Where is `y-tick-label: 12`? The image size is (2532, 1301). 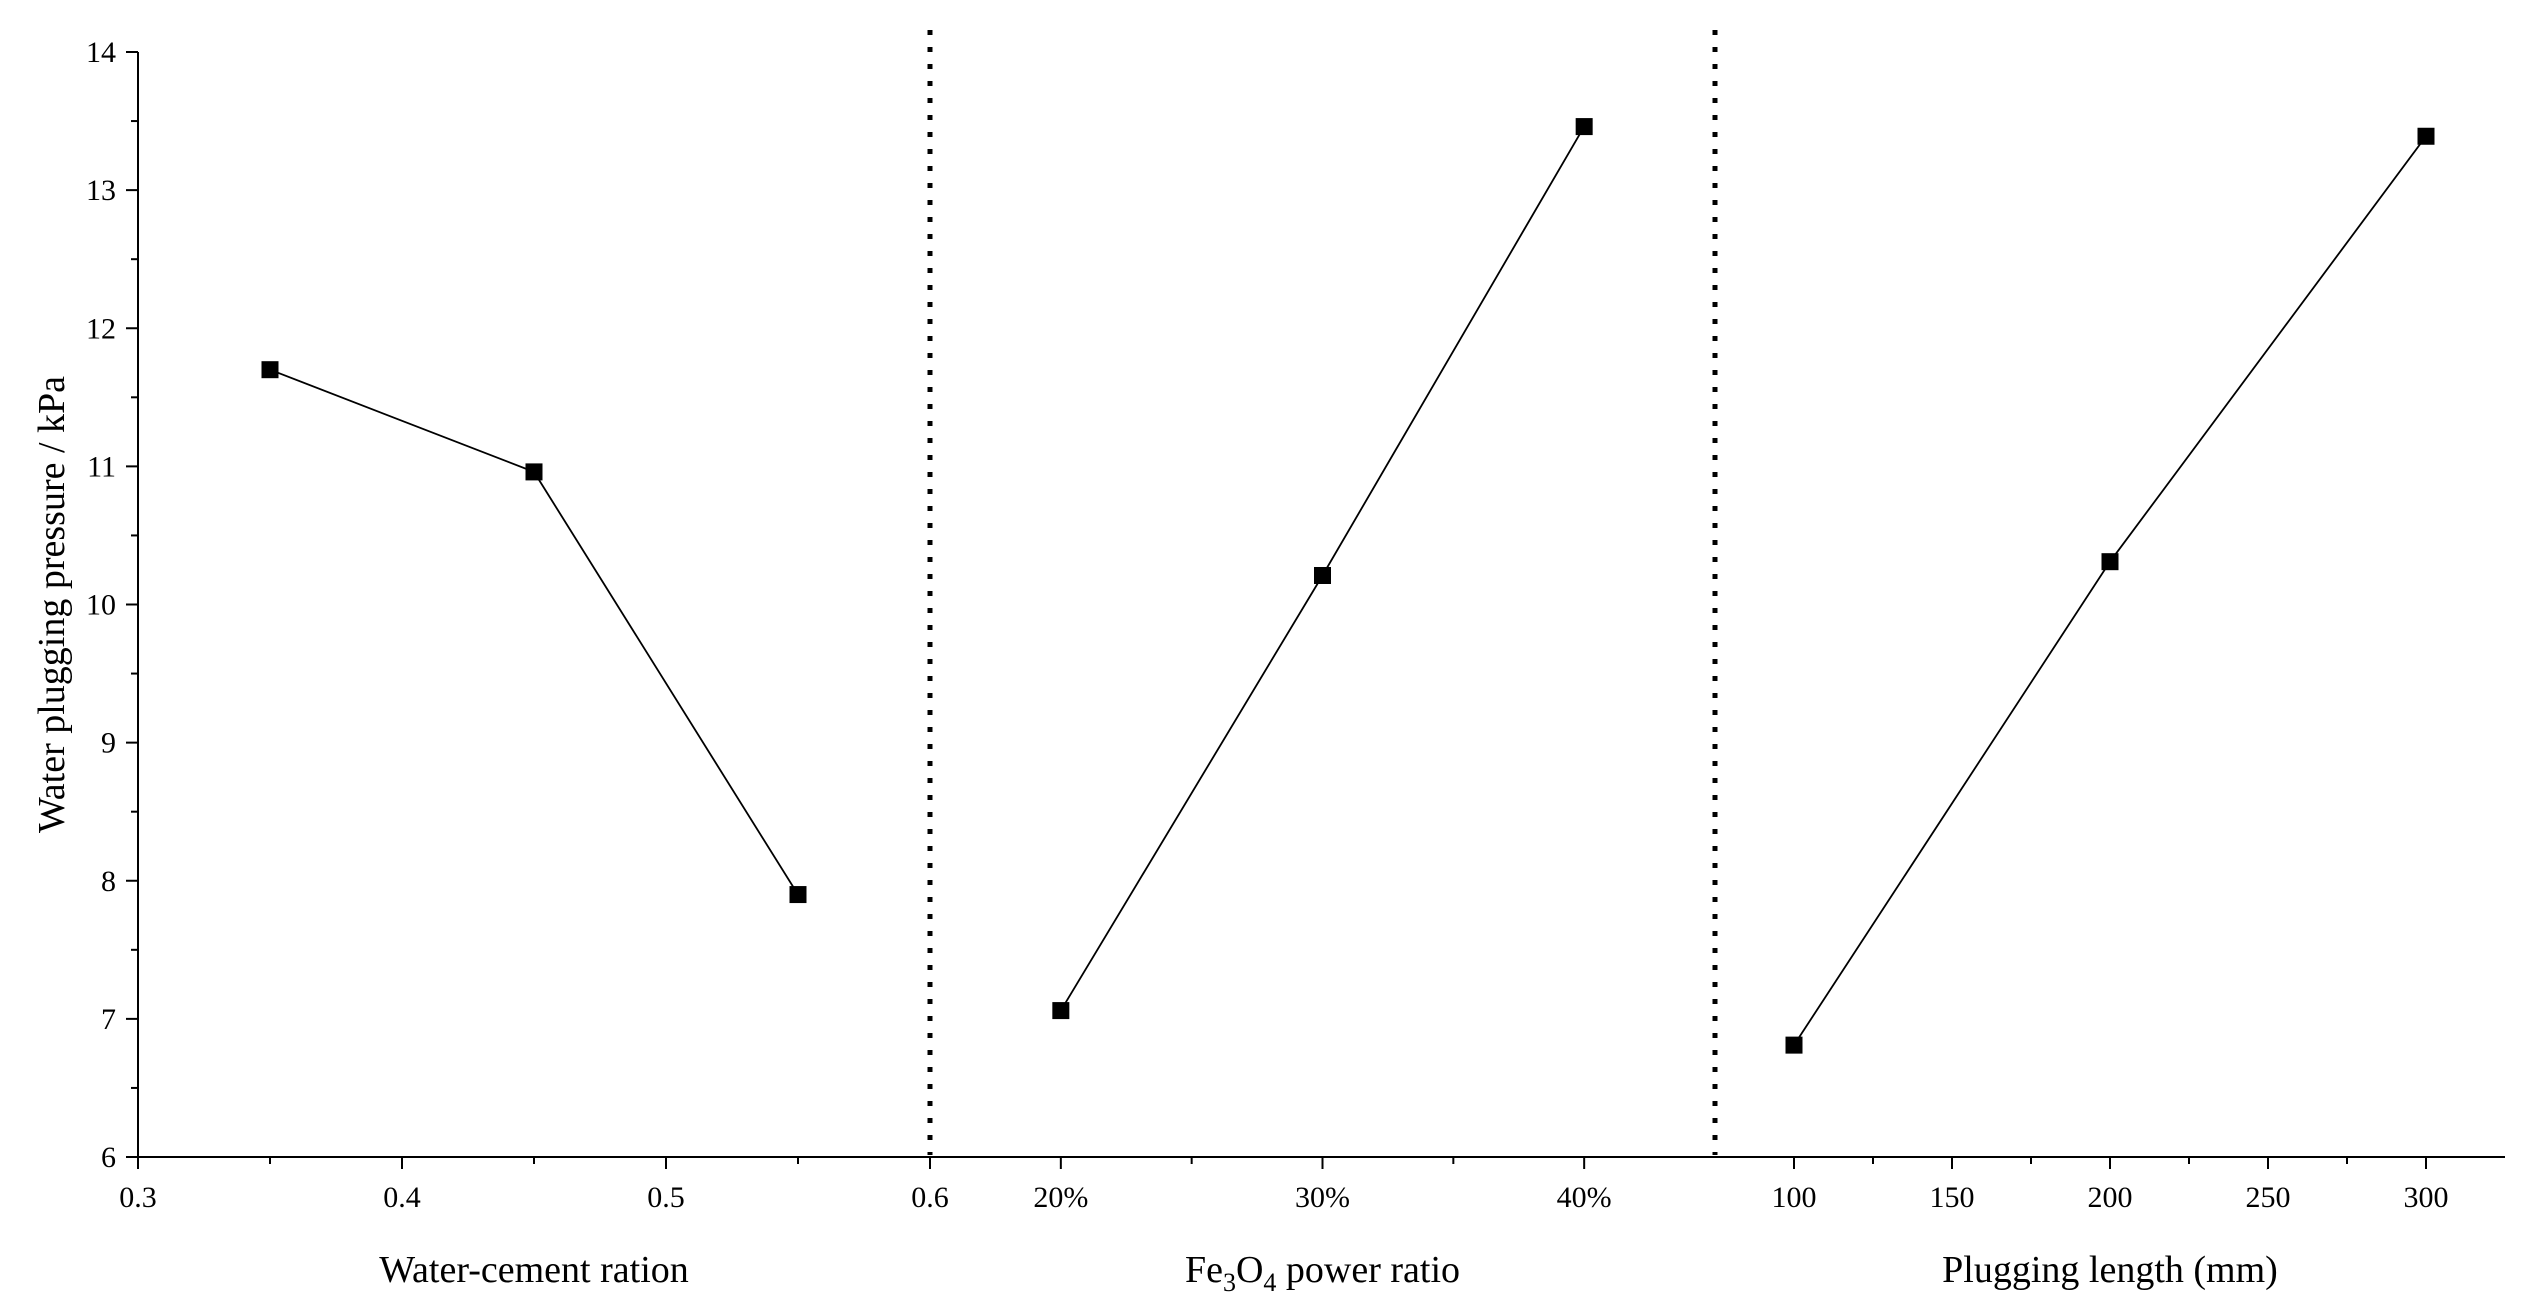 y-tick-label: 12 is located at coordinates (101, 328).